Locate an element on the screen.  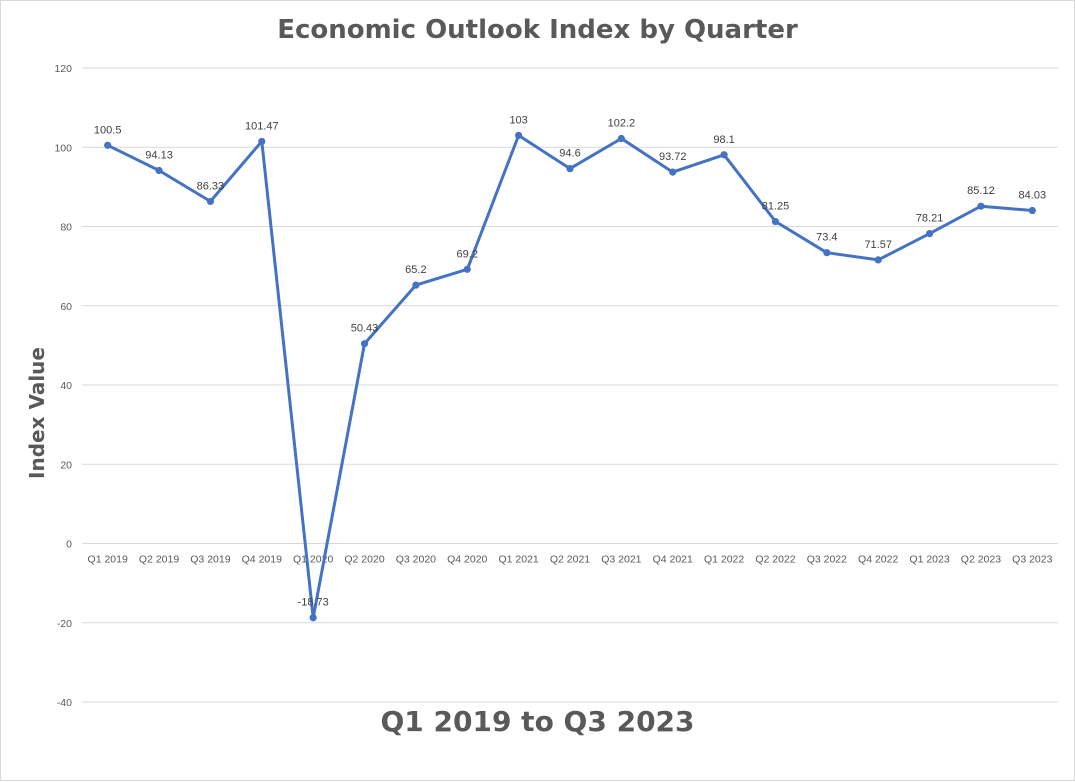
data-label: 73.4 is located at coordinates (826, 238).